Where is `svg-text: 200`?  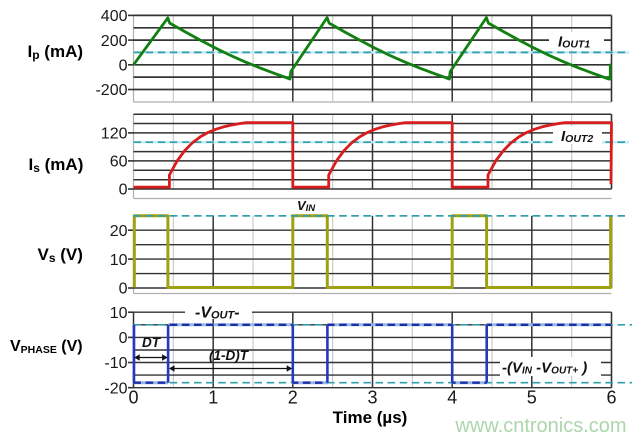
svg-text: 200 is located at coordinates (114, 41).